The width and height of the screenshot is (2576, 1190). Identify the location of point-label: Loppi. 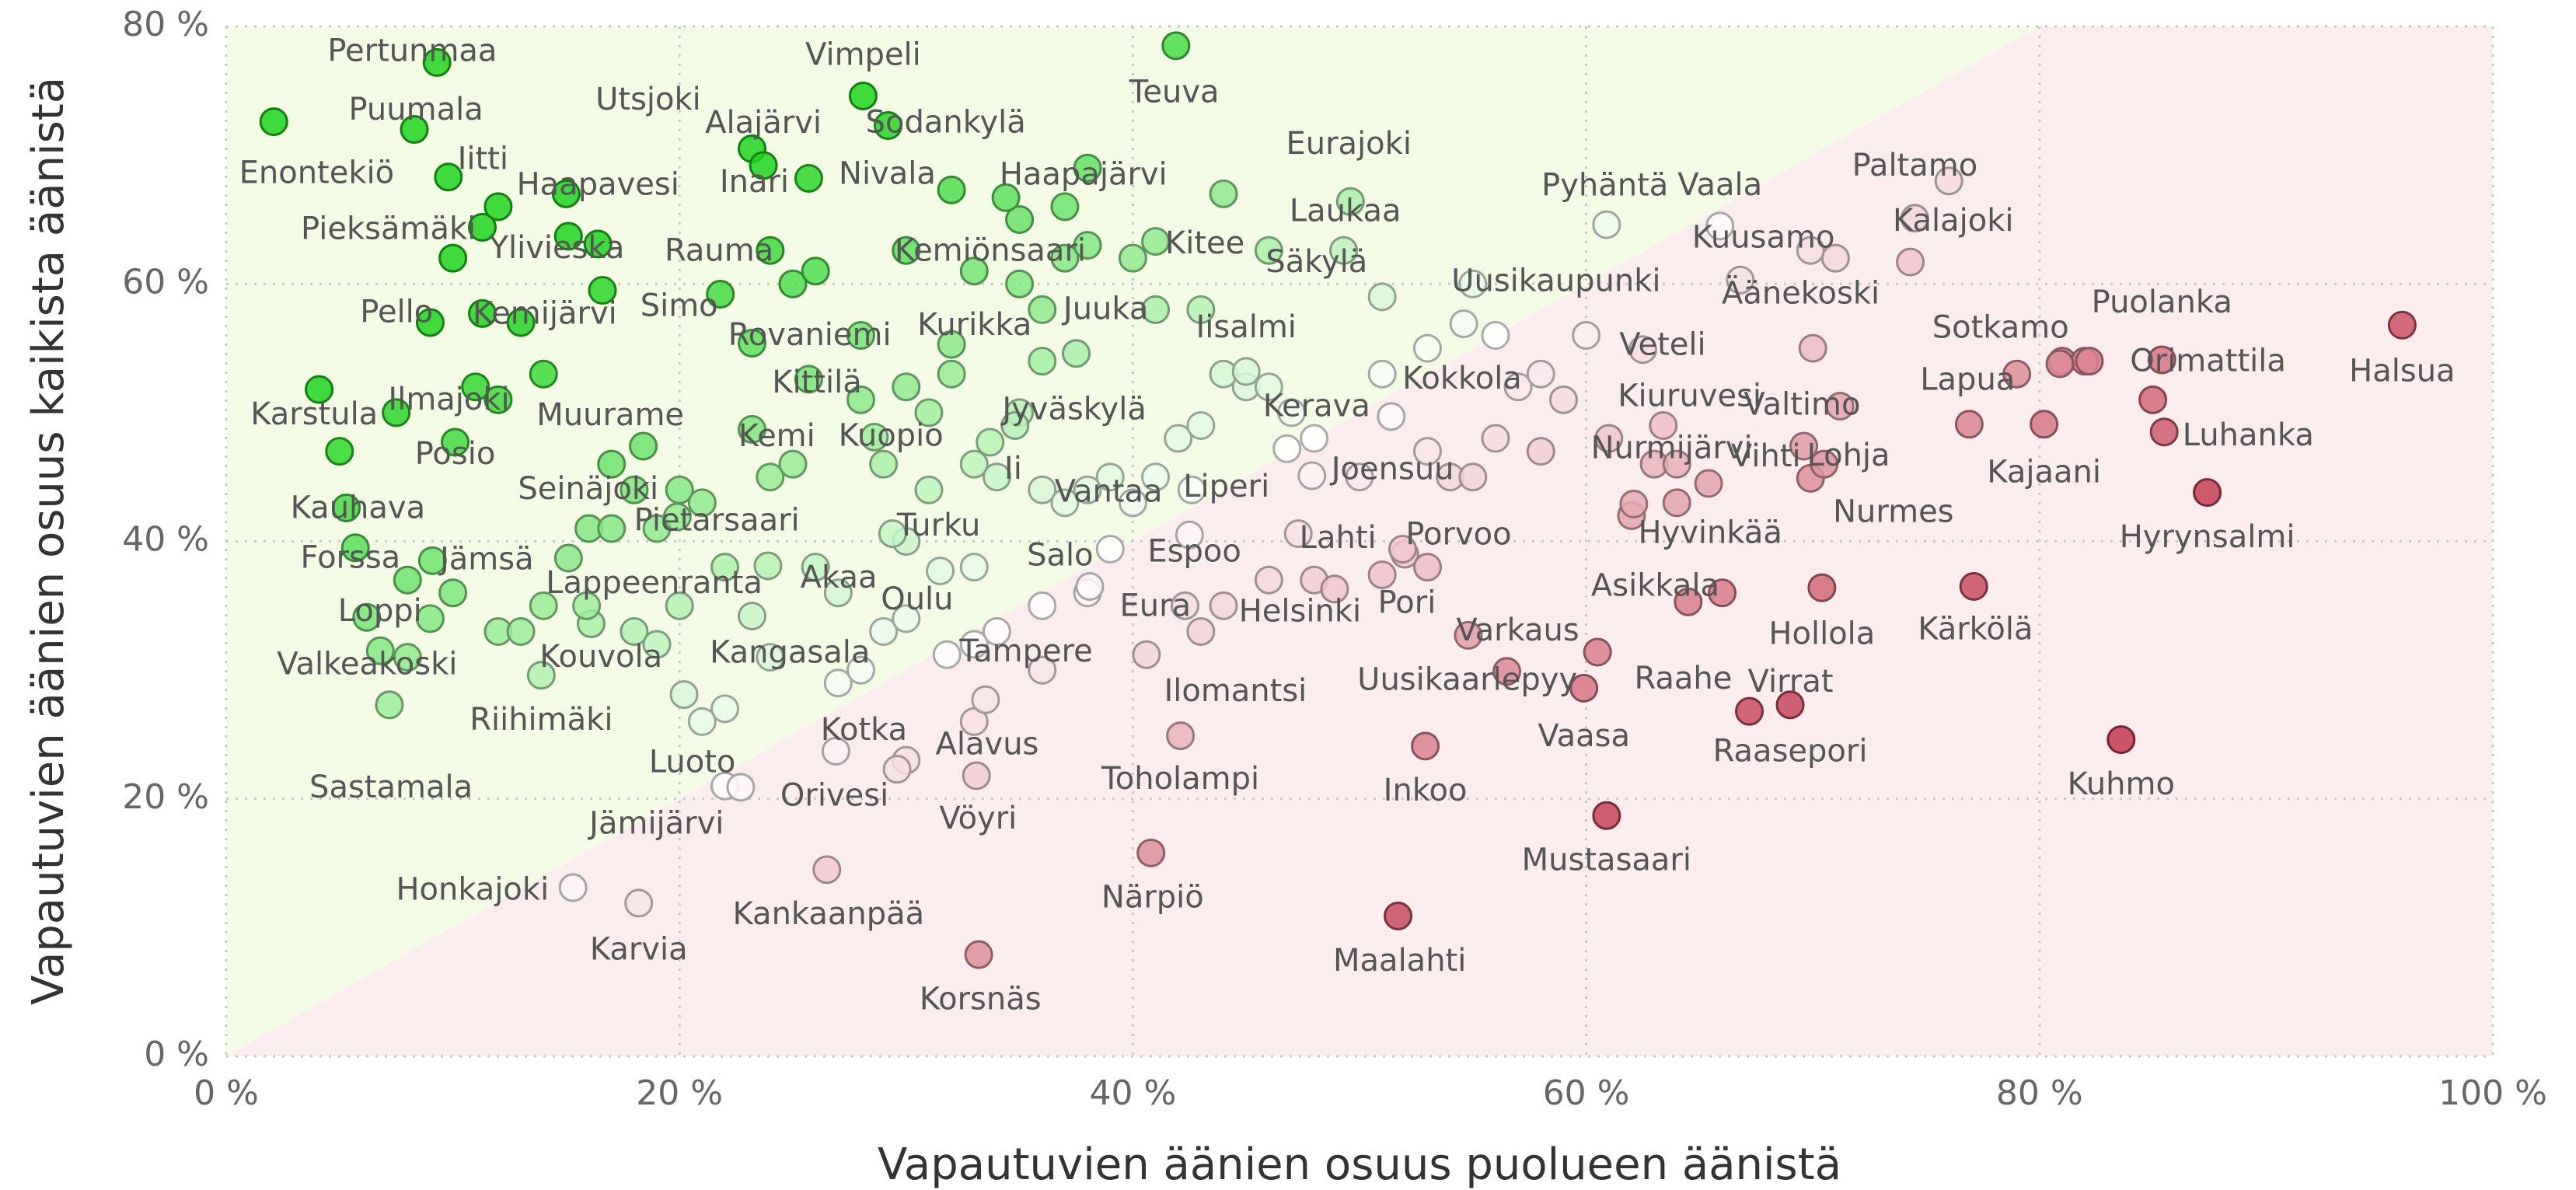
(380, 611).